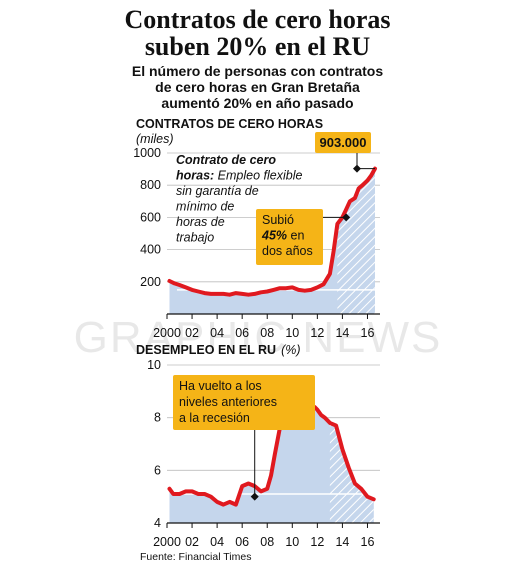 This screenshot has height=571, width=515. Describe the element at coordinates (258, 176) in the screenshot. I see `definition-text: Empleo flexible` at that location.